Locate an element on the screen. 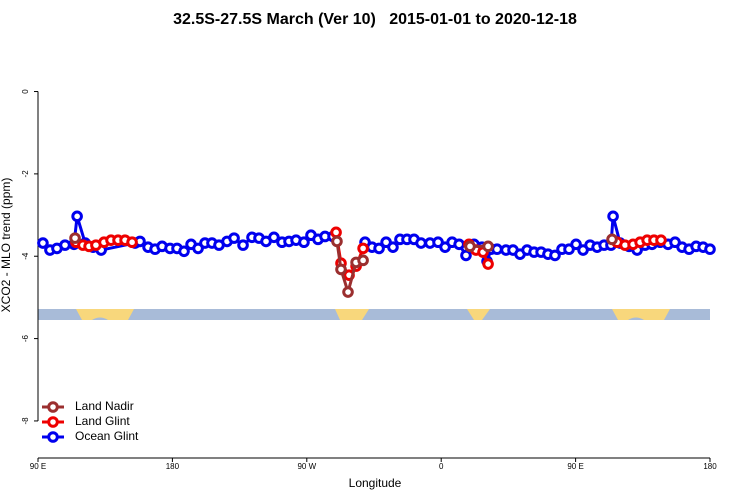  x-axis-label: Longitude is located at coordinates (375, 483).